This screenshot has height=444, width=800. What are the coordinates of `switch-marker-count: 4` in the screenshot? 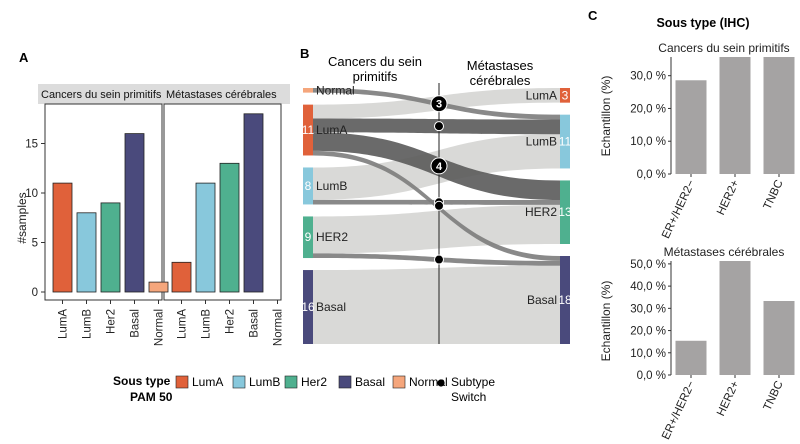 It's located at (439, 167).